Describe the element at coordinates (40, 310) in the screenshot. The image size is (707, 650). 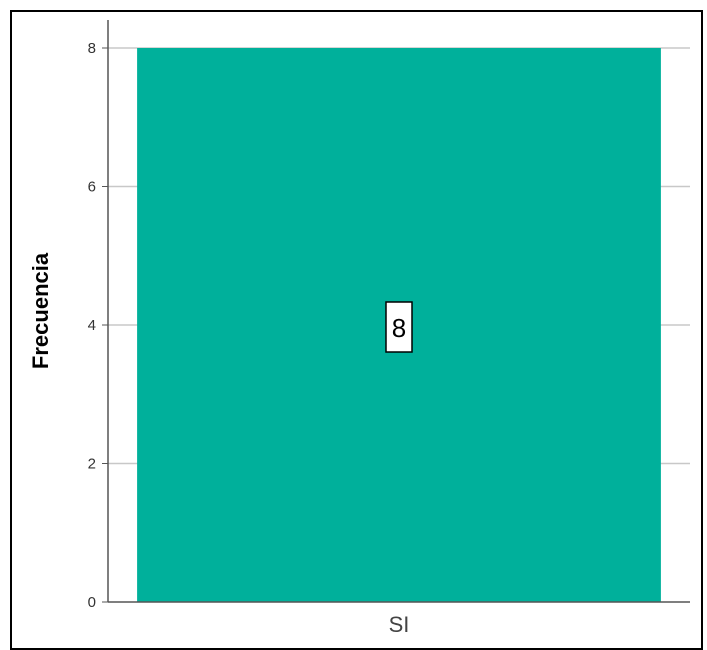
I see `y-axis-title: Frecuencia` at that location.